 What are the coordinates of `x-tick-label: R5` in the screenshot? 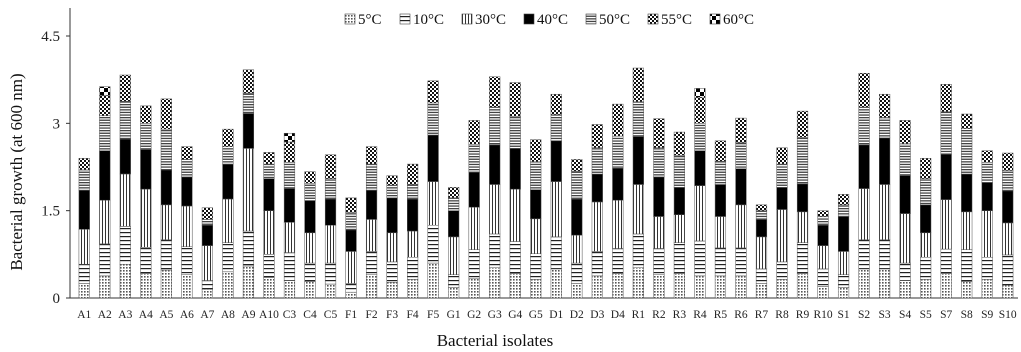 It's located at (721, 315).